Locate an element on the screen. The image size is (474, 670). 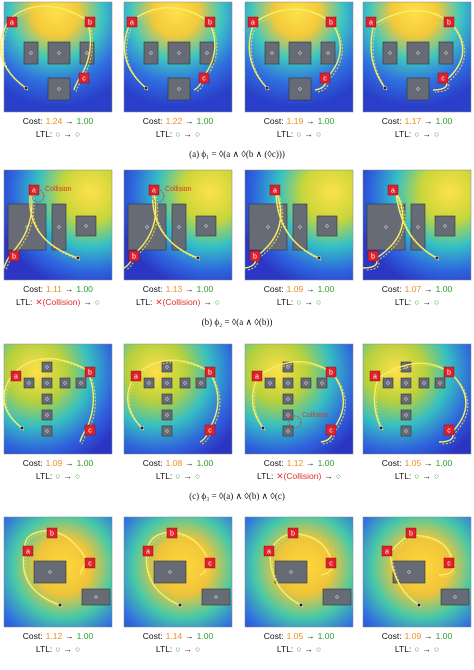
cost-from: 1.14 is located at coordinates (174, 636).